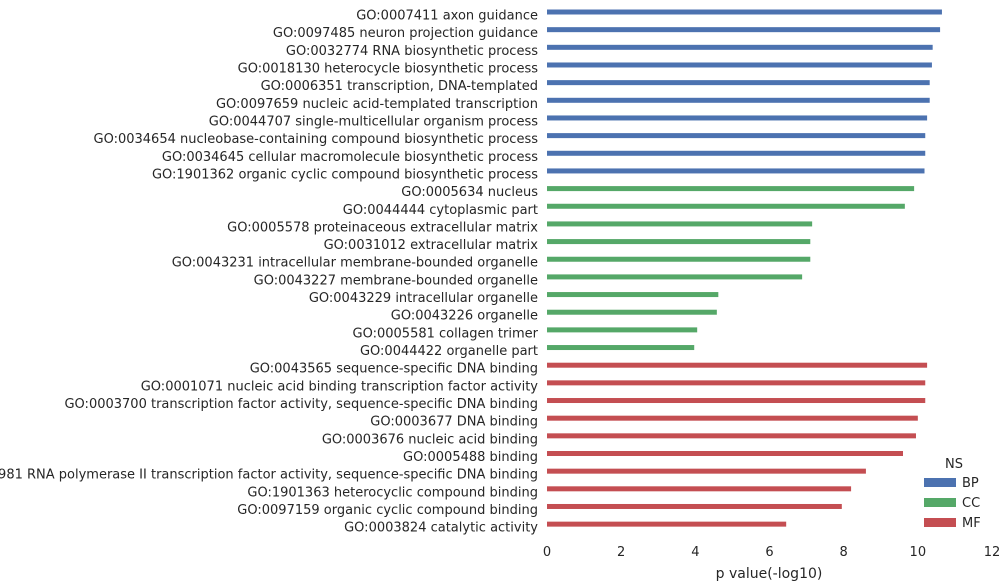 Image resolution: width=1007 pixels, height=587 pixels. I want to click on legend-label-cc: CC, so click(971, 503).